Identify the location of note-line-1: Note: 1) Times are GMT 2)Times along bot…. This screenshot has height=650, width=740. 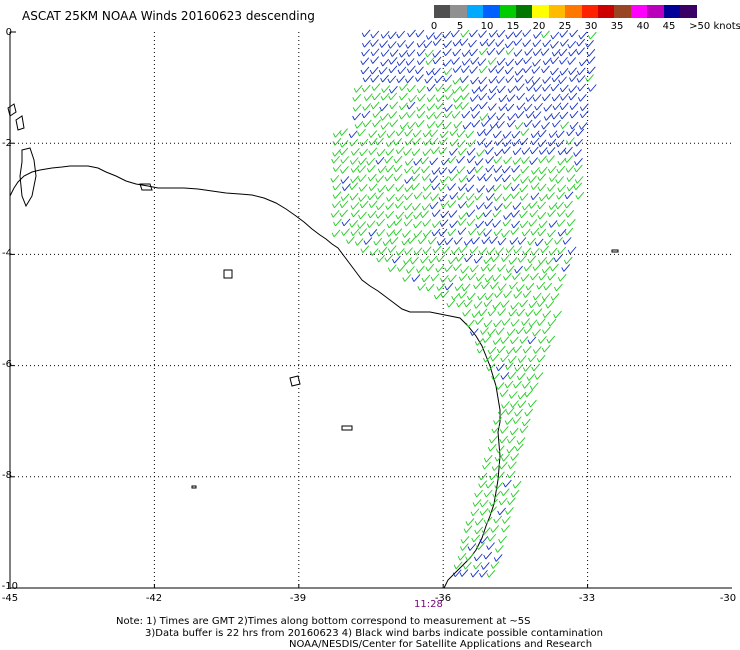
(323, 621).